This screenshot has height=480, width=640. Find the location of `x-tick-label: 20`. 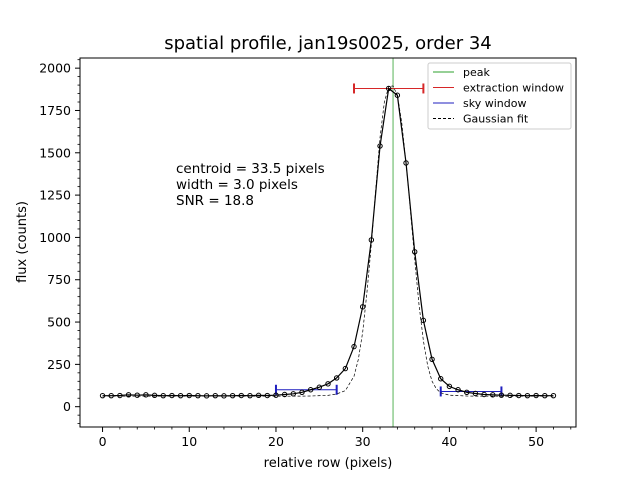

x-tick-label: 20 is located at coordinates (276, 441).